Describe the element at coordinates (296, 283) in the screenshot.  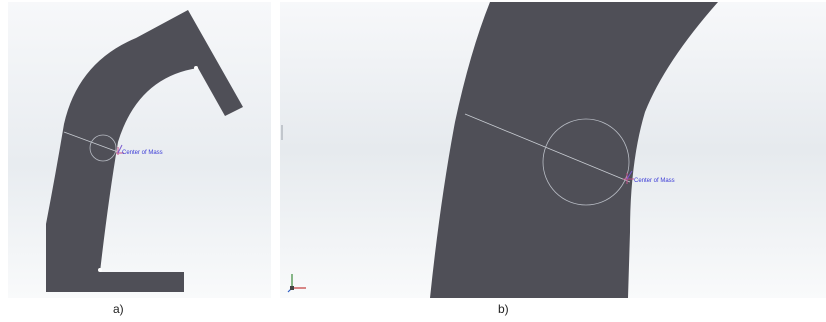
I see `triad-icon` at that location.